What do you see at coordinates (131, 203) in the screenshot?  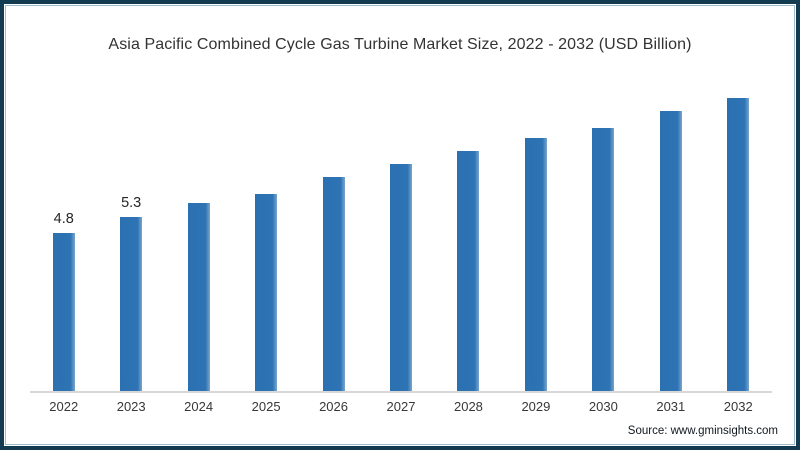 I see `bar-value-label: 5.3` at bounding box center [131, 203].